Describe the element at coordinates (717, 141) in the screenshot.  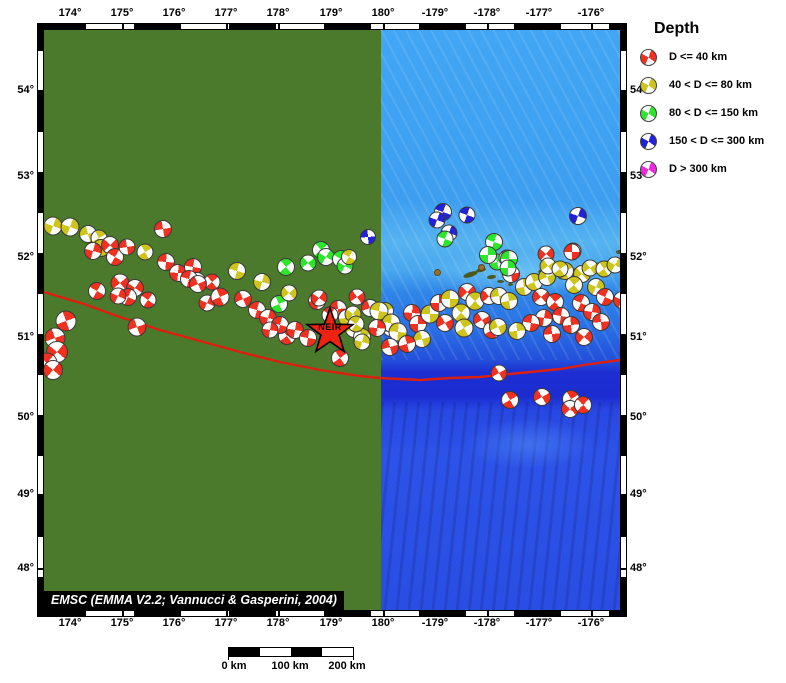
I see `legend-item-label: 150 < D <= 300 km` at that location.